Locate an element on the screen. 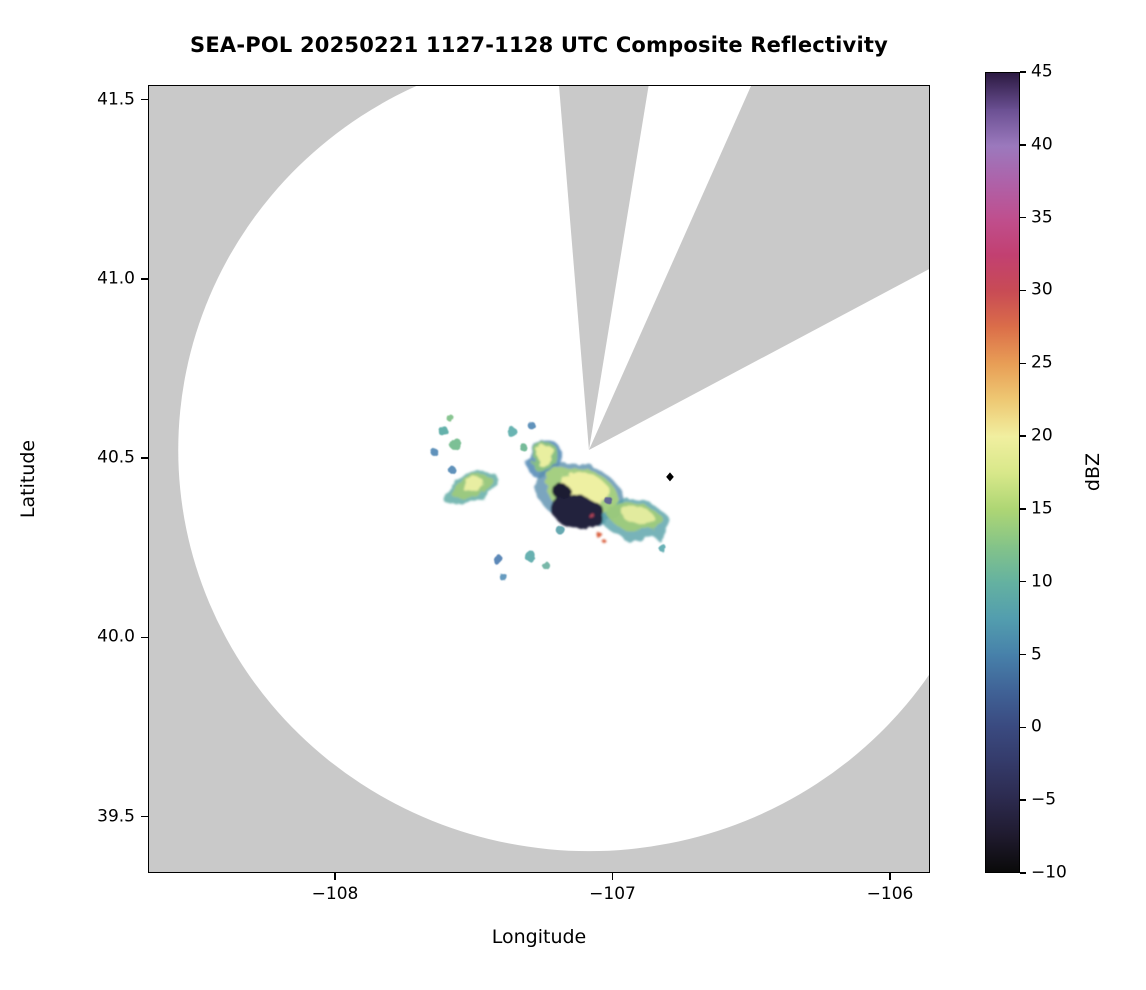 The height and width of the screenshot is (990, 1146). colorbar-tick-label: 20 is located at coordinates (1042, 435).